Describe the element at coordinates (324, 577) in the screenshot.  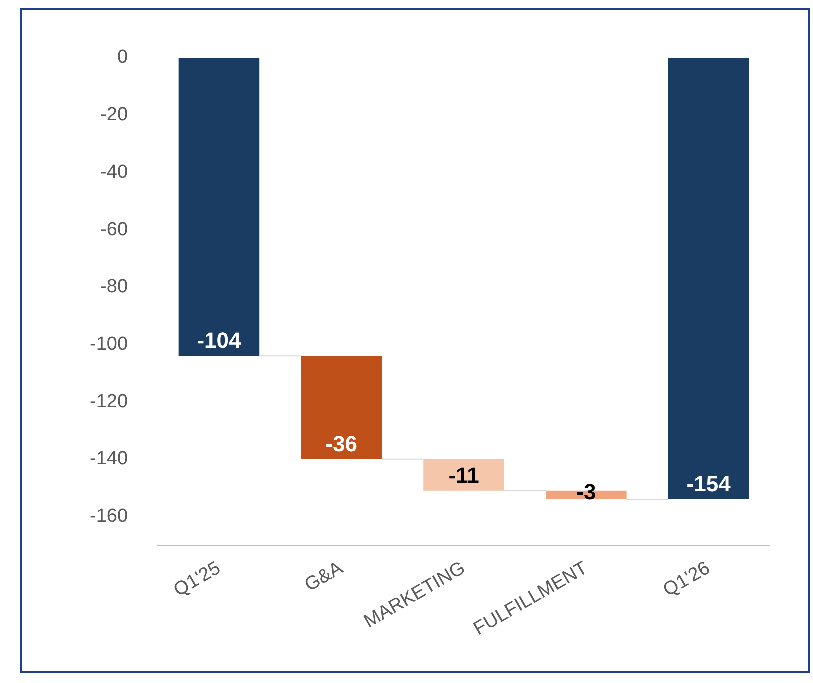
I see `x-tick-label: G&A` at that location.